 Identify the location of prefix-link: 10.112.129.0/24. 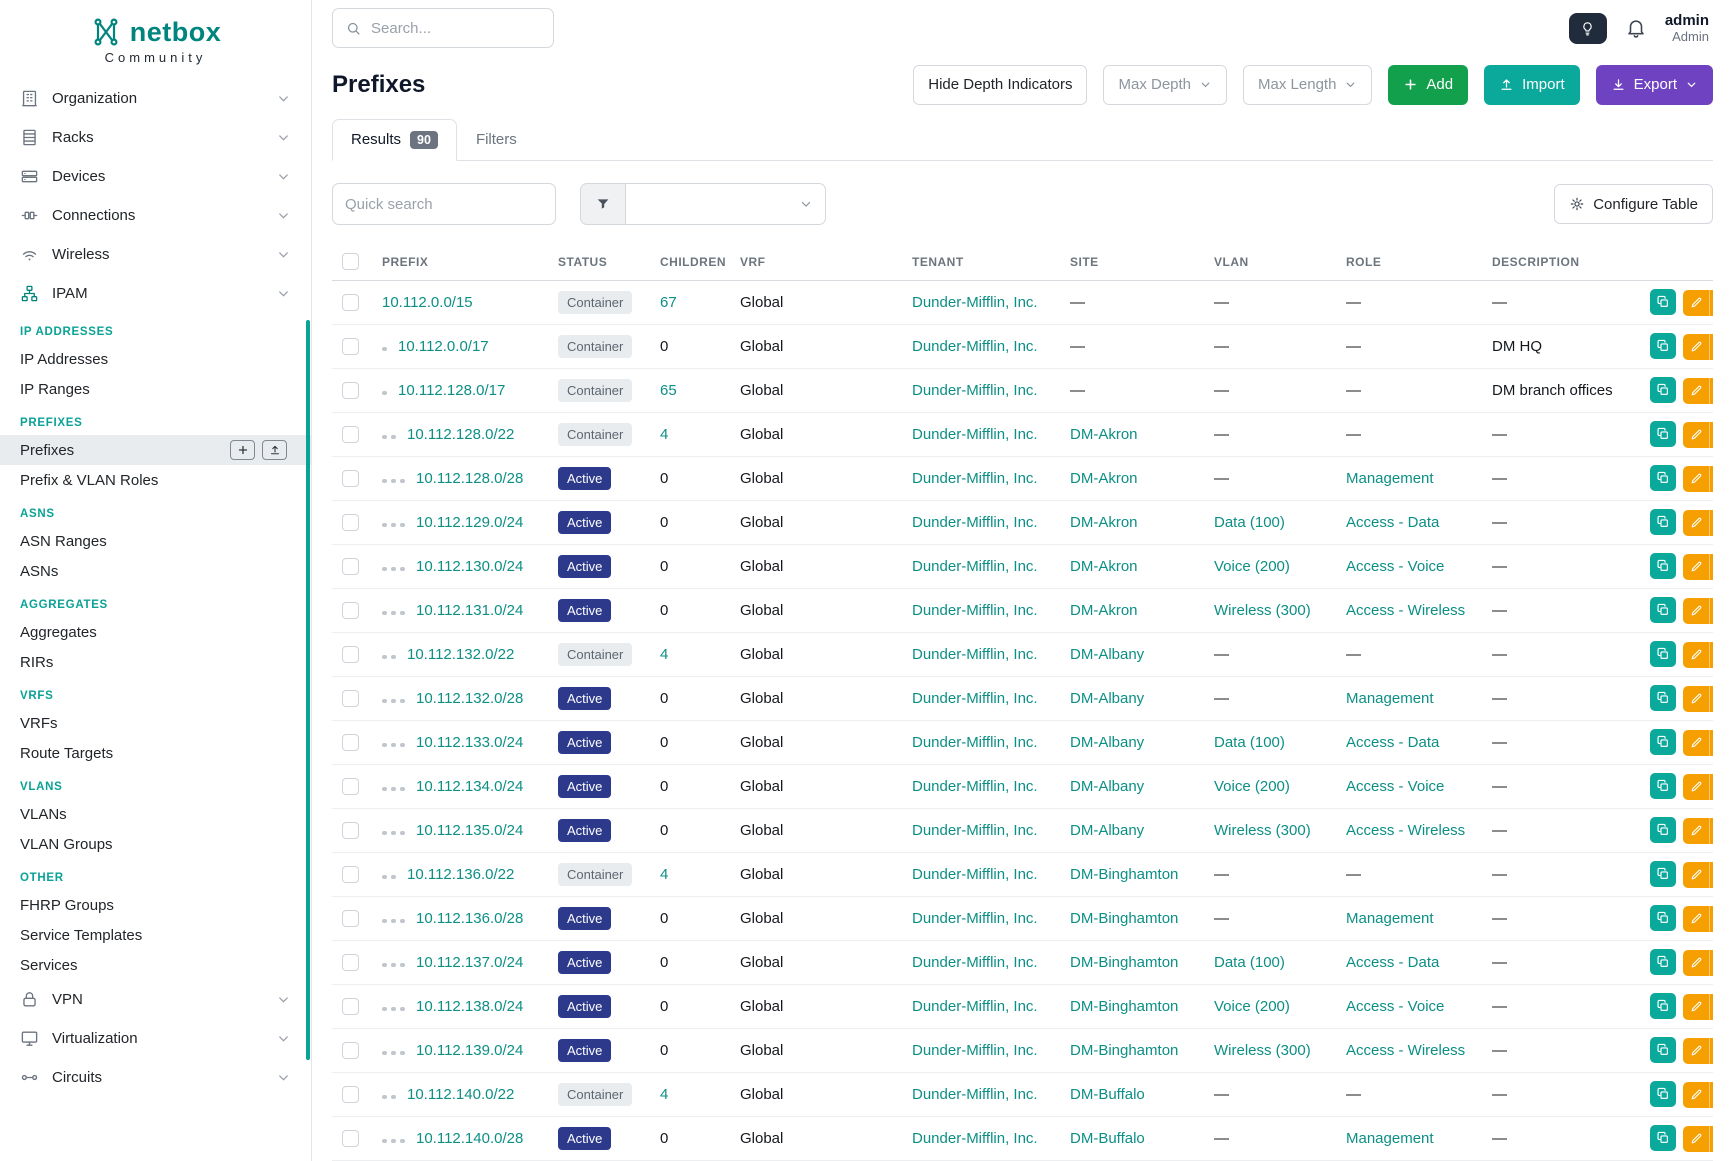
(470, 522).